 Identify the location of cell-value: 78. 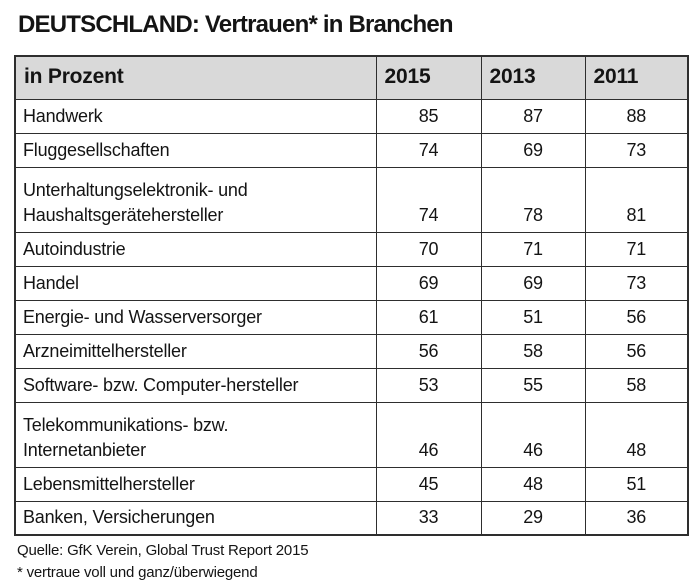
(533, 199).